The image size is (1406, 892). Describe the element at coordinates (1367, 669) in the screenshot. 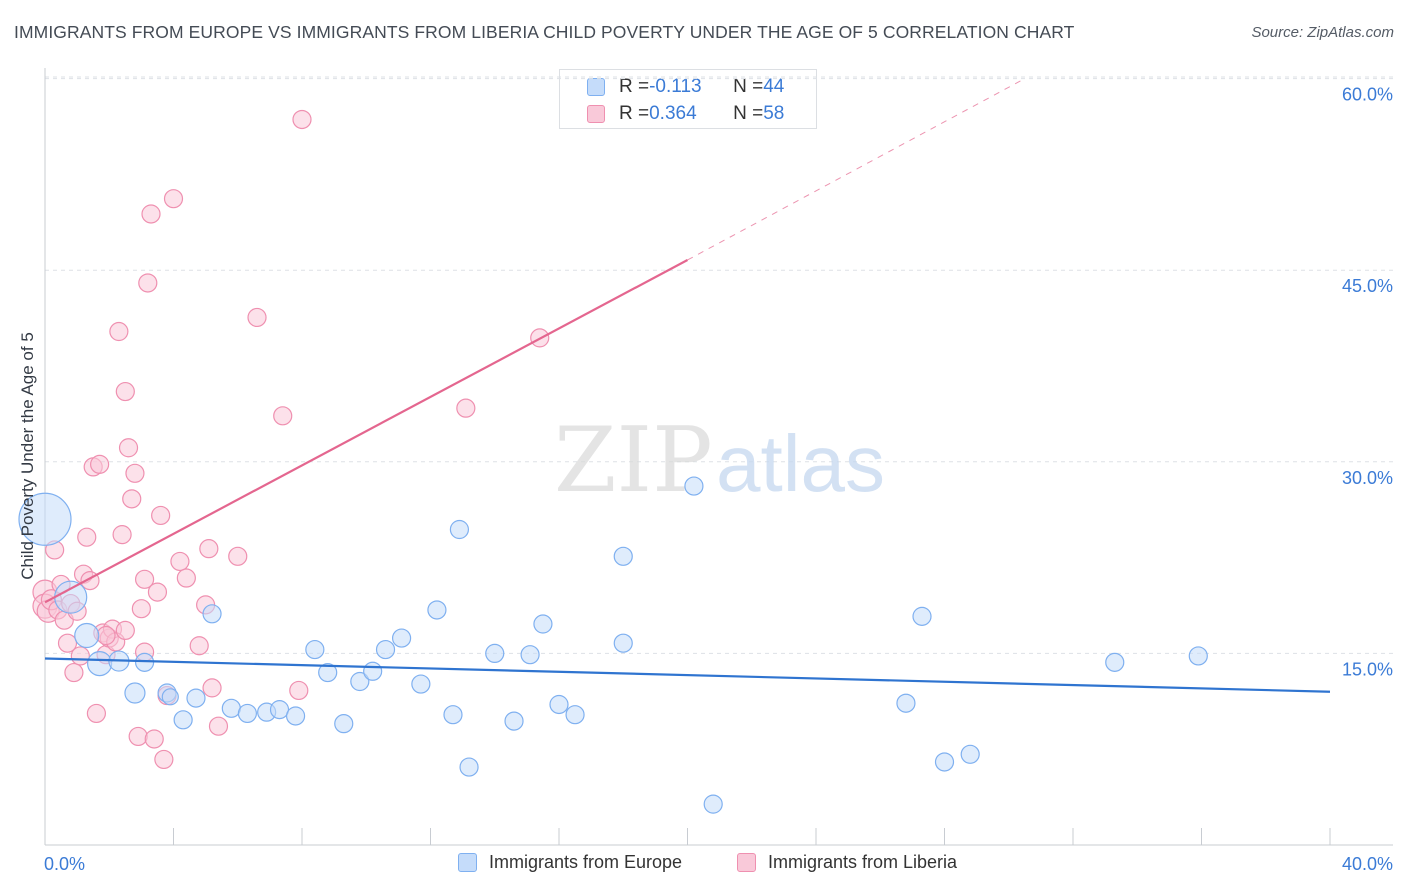

I see `y-tick-label: 15.0%` at that location.